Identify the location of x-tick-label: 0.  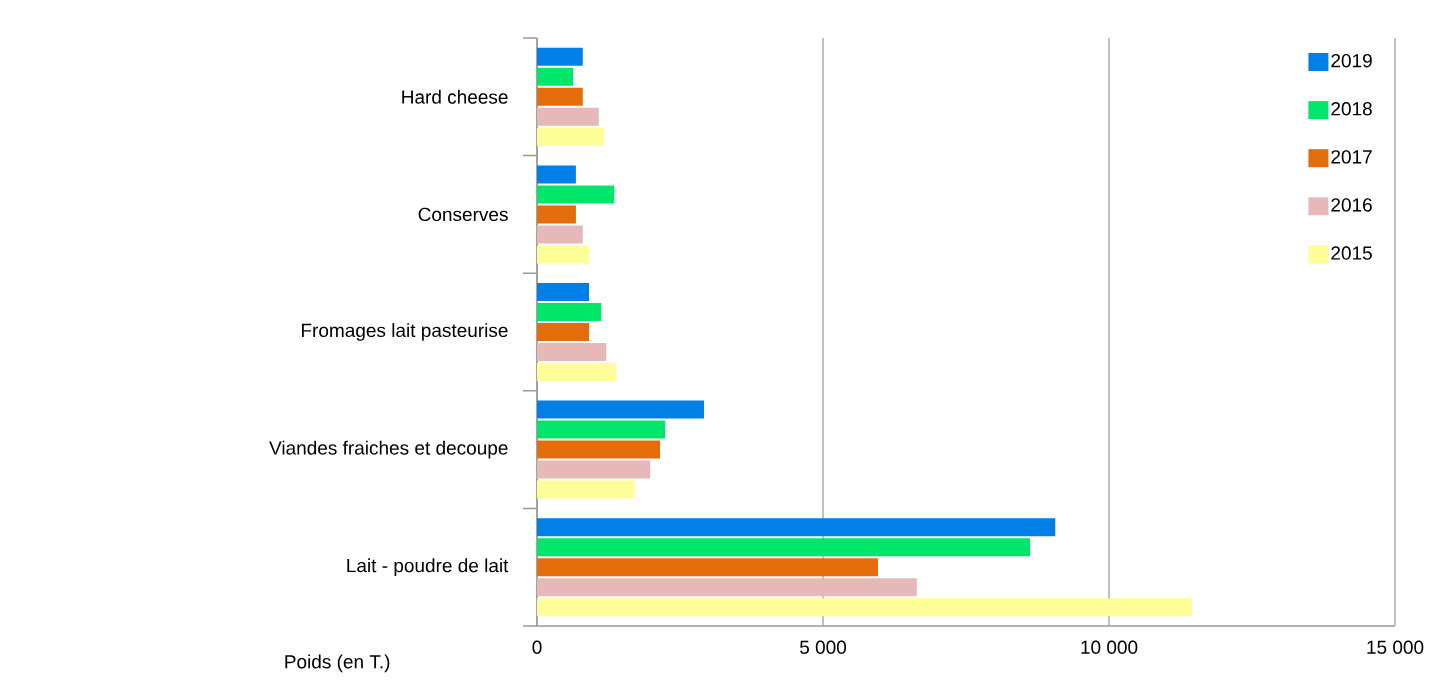
(537, 647).